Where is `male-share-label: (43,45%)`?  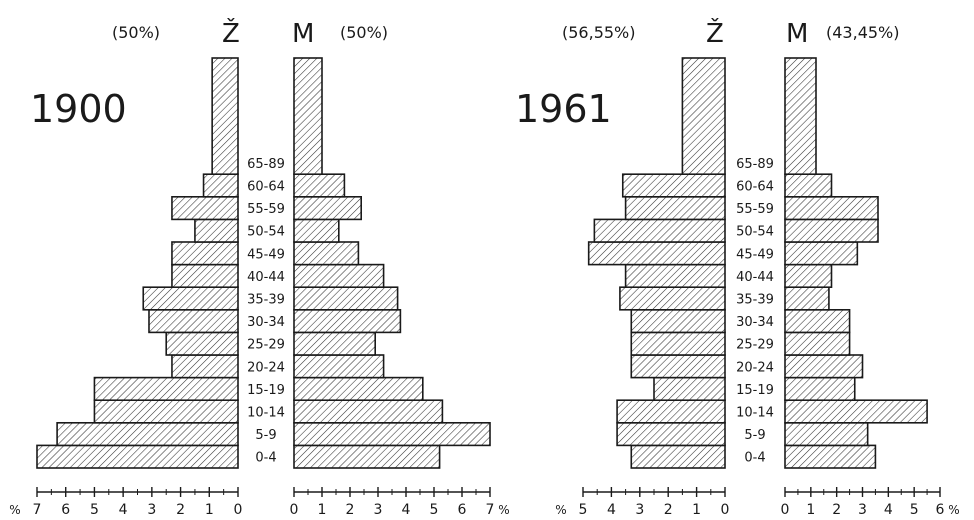
male-share-label: (43,45%) is located at coordinates (863, 32).